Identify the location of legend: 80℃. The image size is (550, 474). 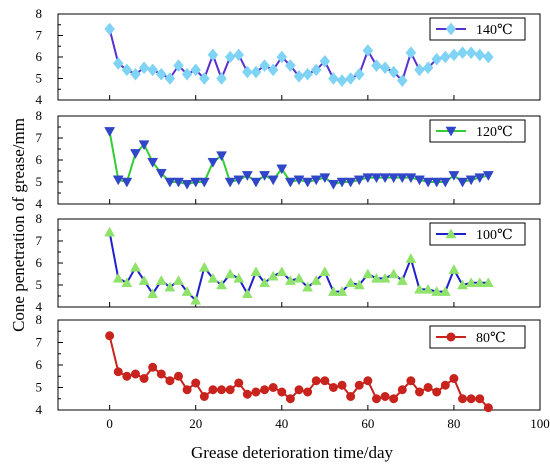
(477, 337).